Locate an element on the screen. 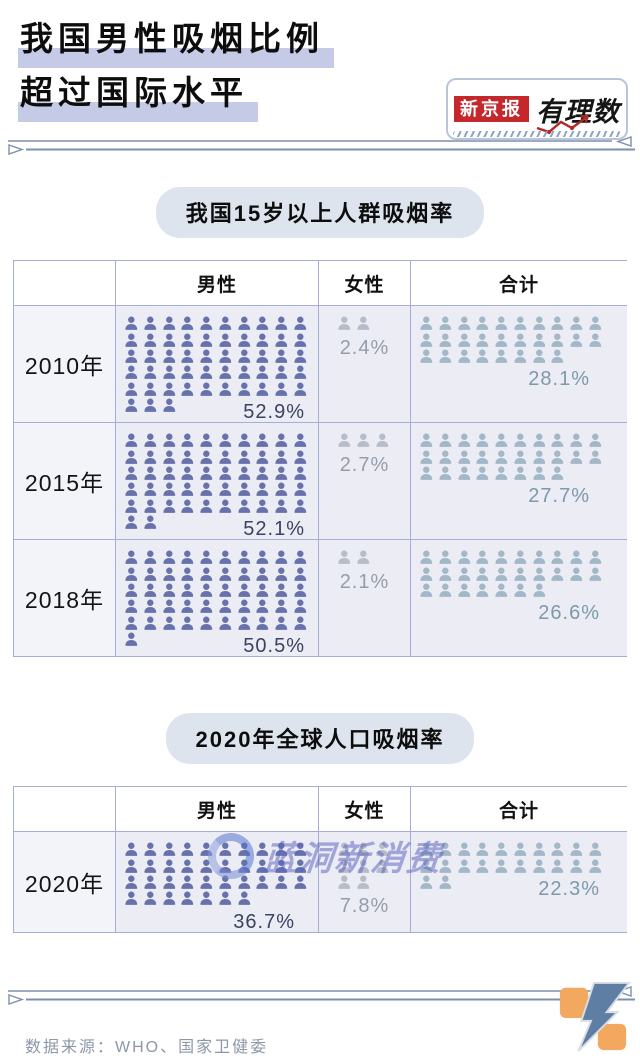 This screenshot has height=1061, width=640. year-label: 2010年 is located at coordinates (65, 364).